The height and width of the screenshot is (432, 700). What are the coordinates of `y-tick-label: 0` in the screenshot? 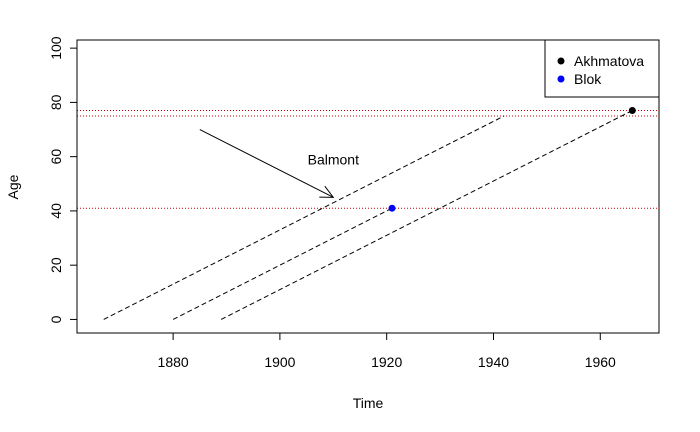 It's located at (56, 319).